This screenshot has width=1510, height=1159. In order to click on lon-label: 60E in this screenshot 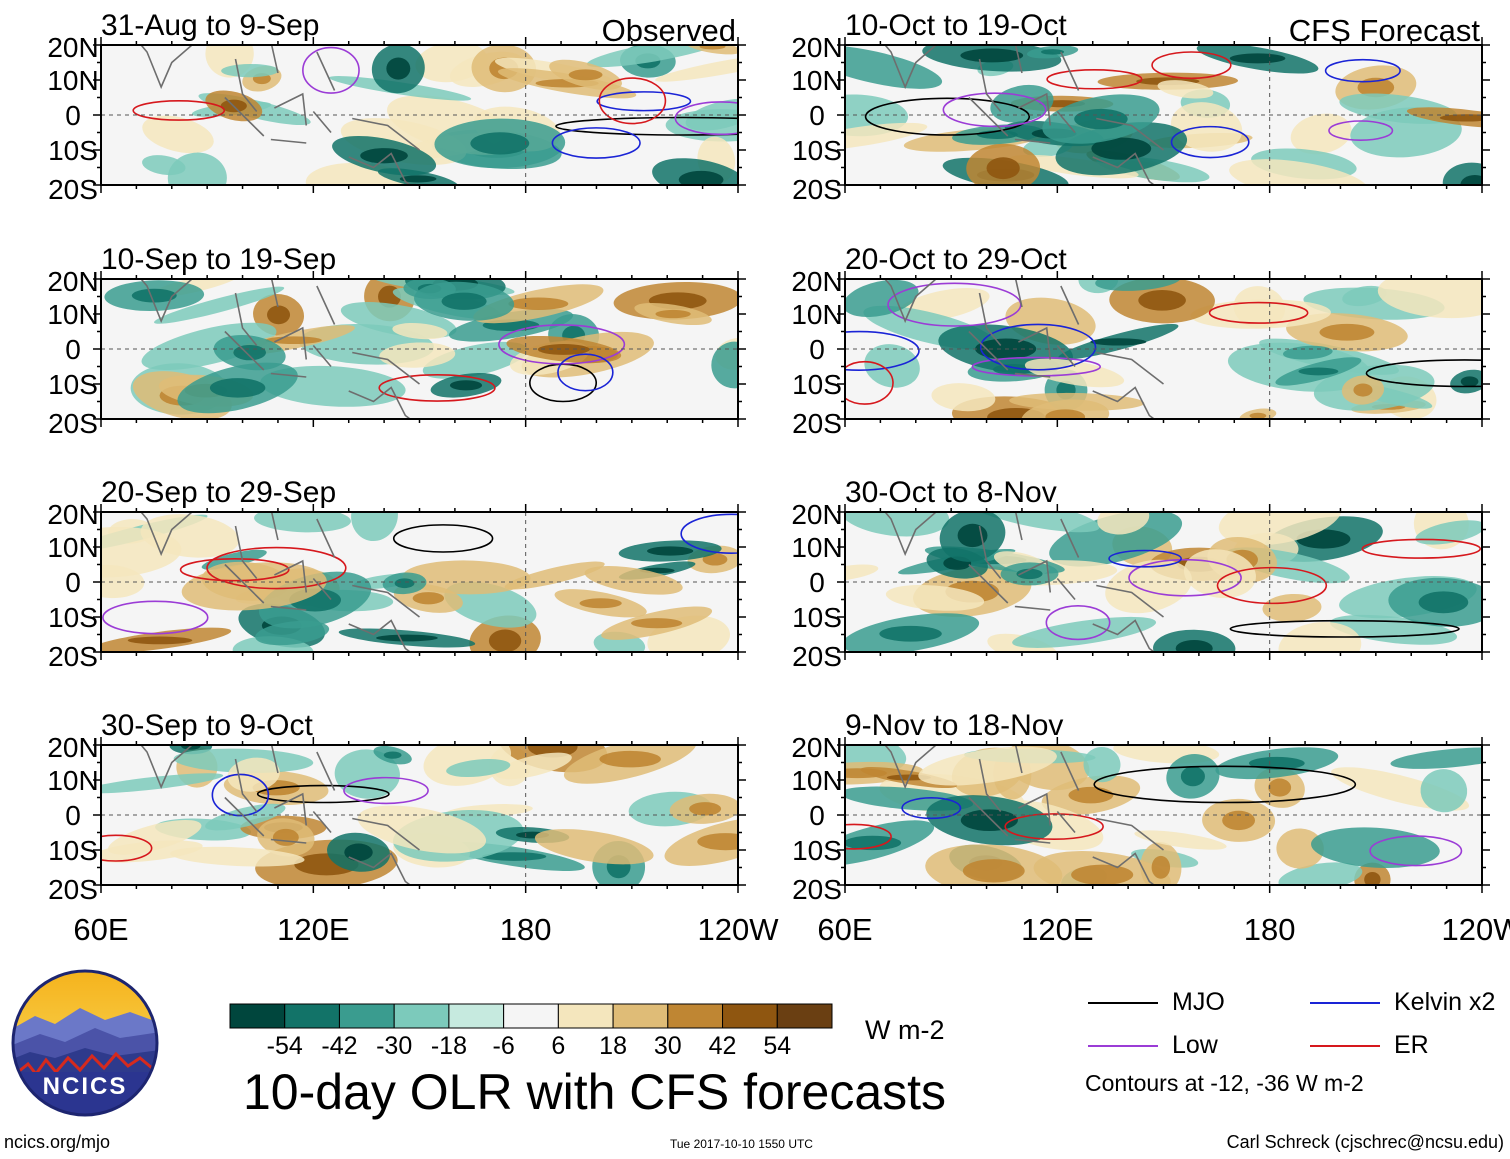, I will do `click(844, 929)`.